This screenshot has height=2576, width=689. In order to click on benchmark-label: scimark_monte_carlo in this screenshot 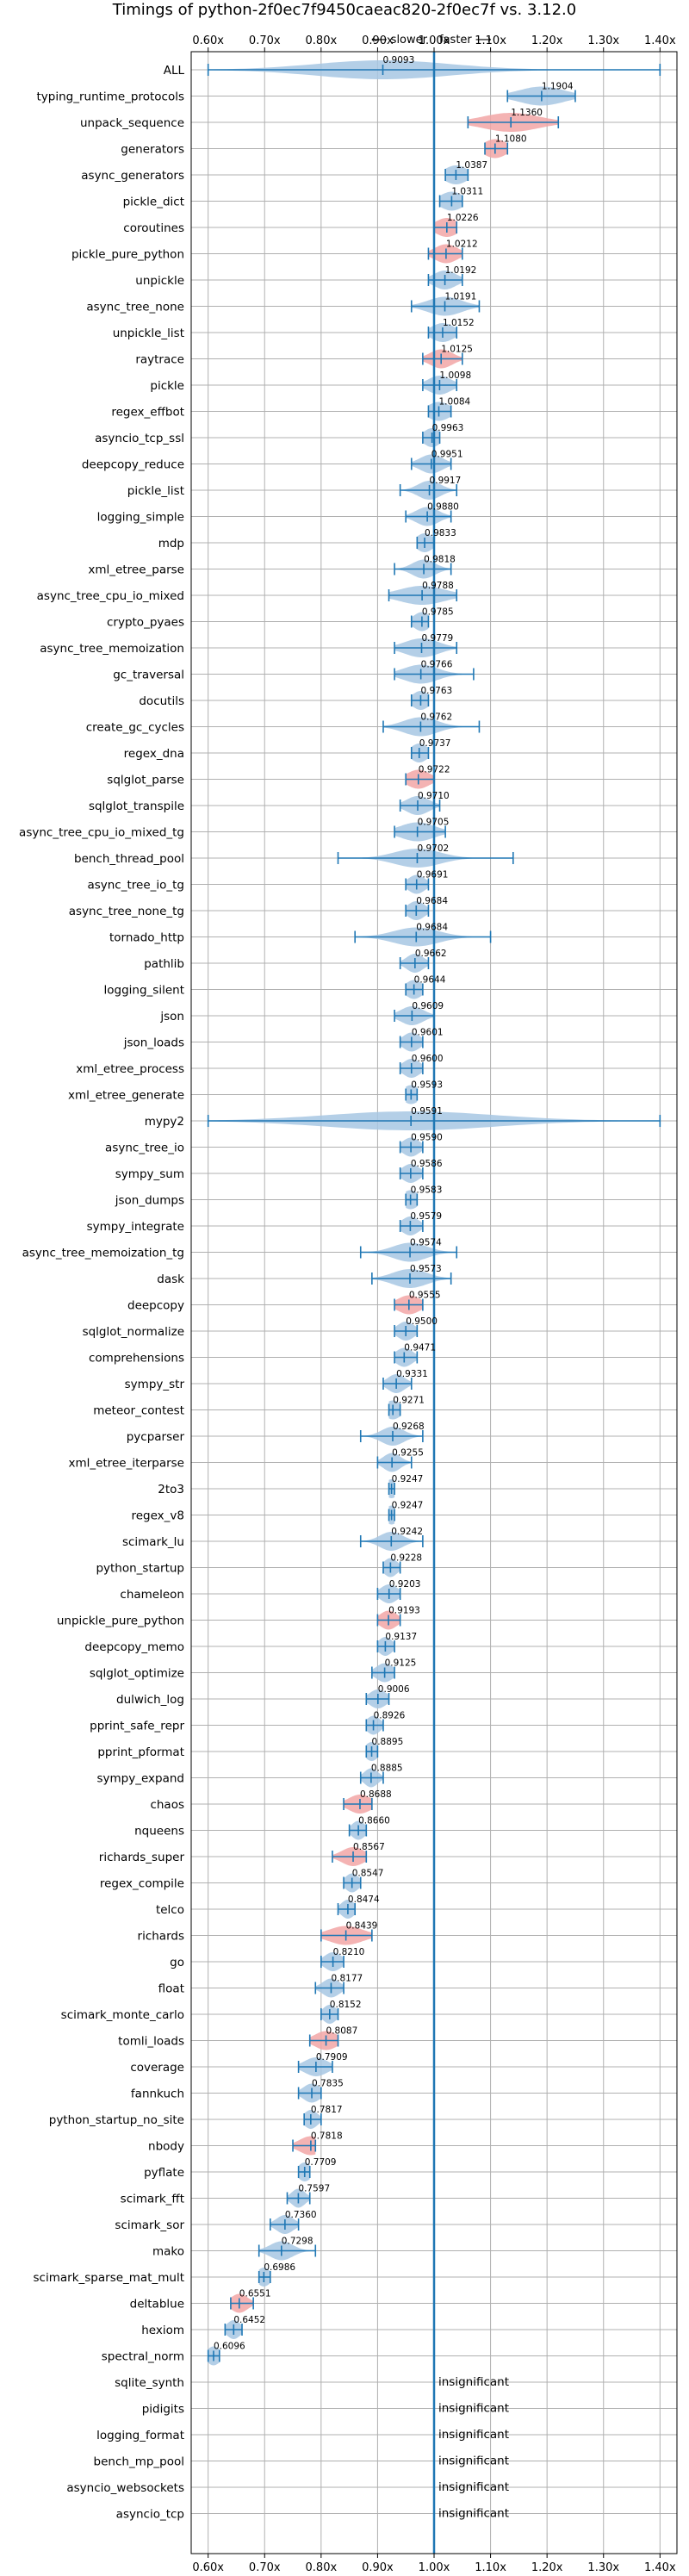, I will do `click(122, 2015)`.